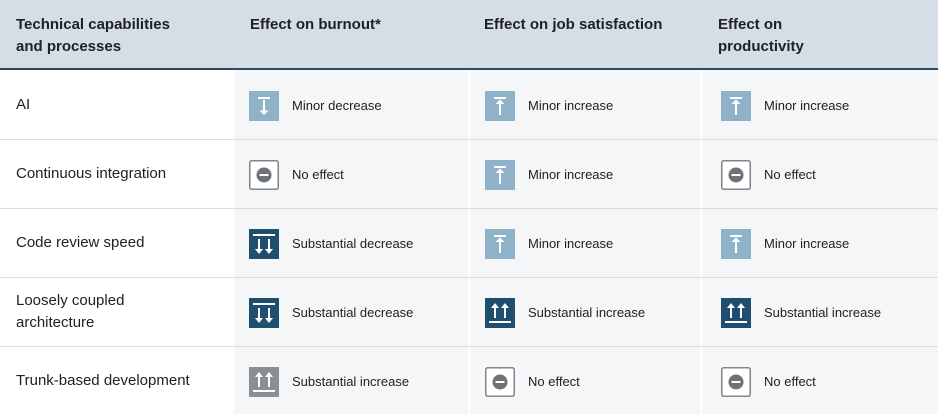 The width and height of the screenshot is (938, 414). Describe the element at coordinates (264, 381) in the screenshot. I see `substantial-increase-gray-icon` at that location.